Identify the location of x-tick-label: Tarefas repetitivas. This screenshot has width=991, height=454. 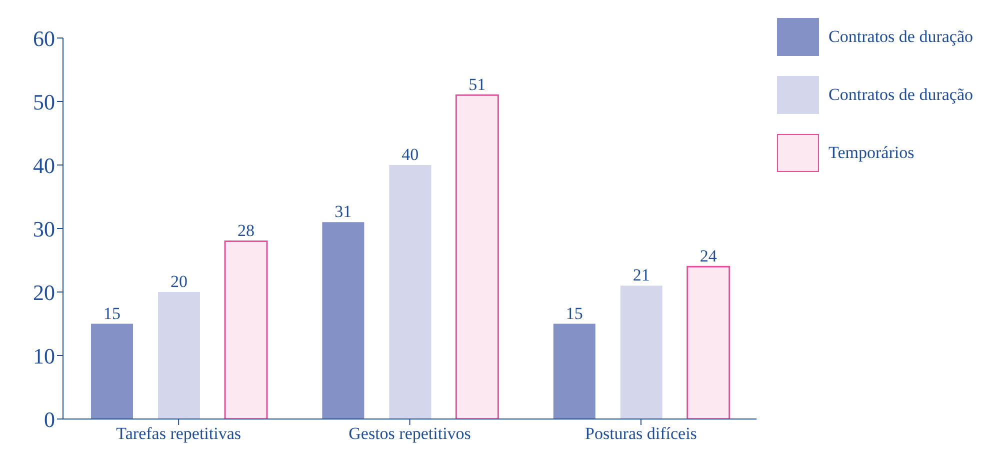
(179, 434).